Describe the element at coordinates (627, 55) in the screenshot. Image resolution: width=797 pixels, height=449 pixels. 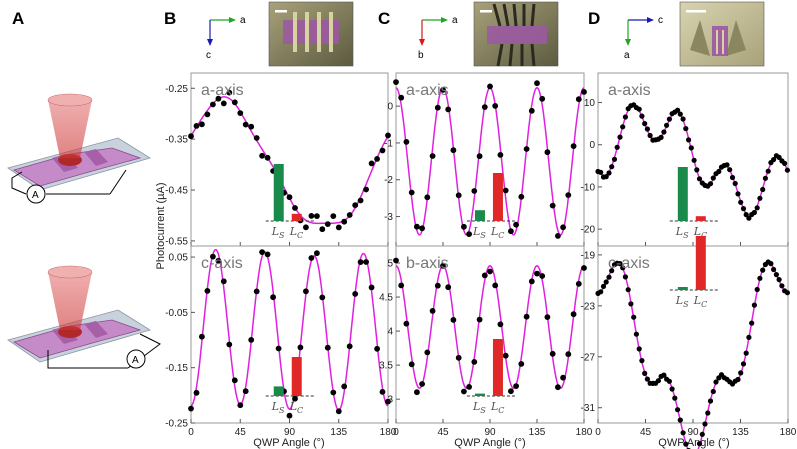
I see `orient-d-v-label: a` at that location.